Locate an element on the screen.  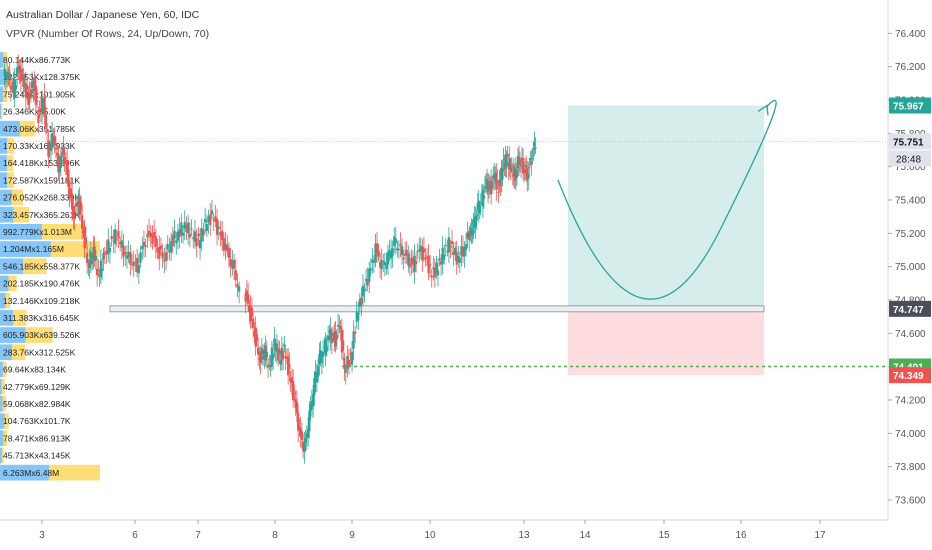
volume-row-label: 546.185Kx558.377K is located at coordinates (41, 266).